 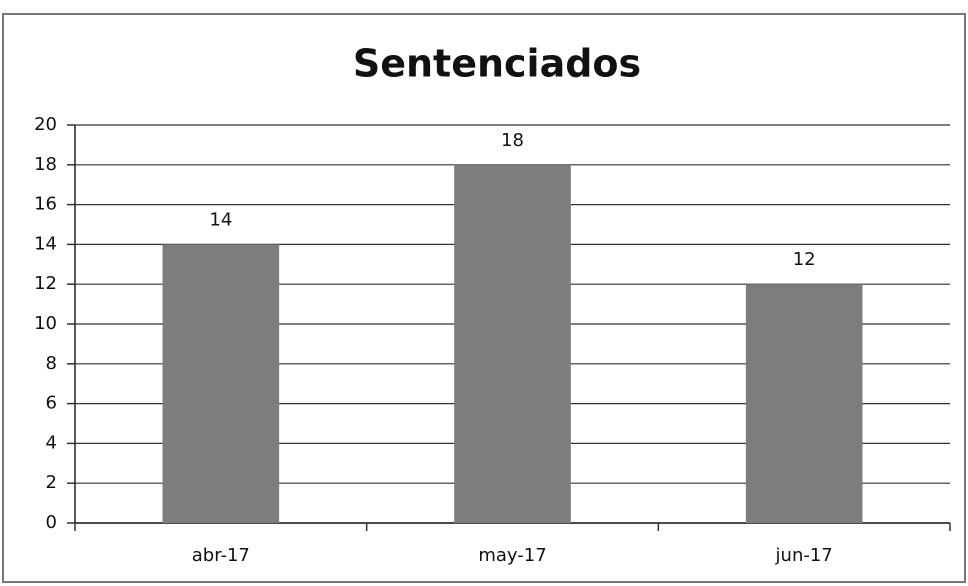 I want to click on y-tick-label: 20, so click(x=45, y=124).